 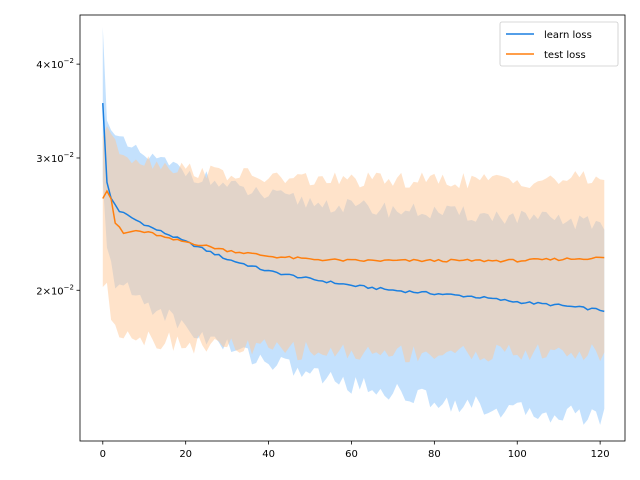 I want to click on x-tick-label: 0, so click(x=103, y=454).